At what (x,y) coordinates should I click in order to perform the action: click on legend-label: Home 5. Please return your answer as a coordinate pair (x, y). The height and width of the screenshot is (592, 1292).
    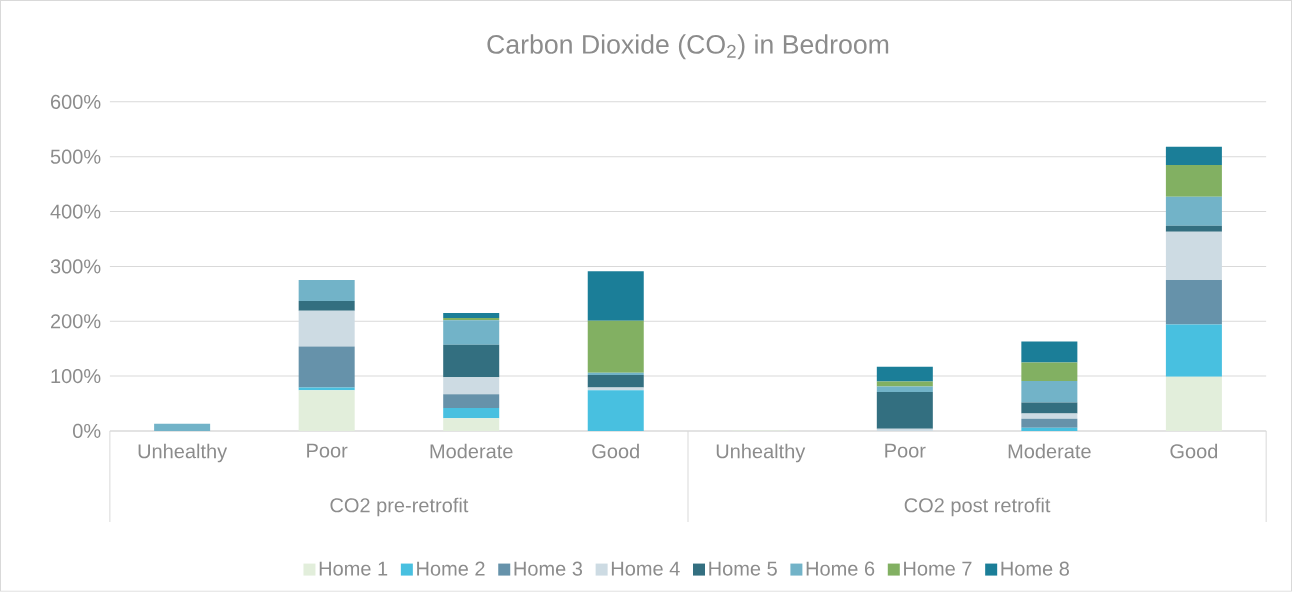
    Looking at the image, I should click on (743, 568).